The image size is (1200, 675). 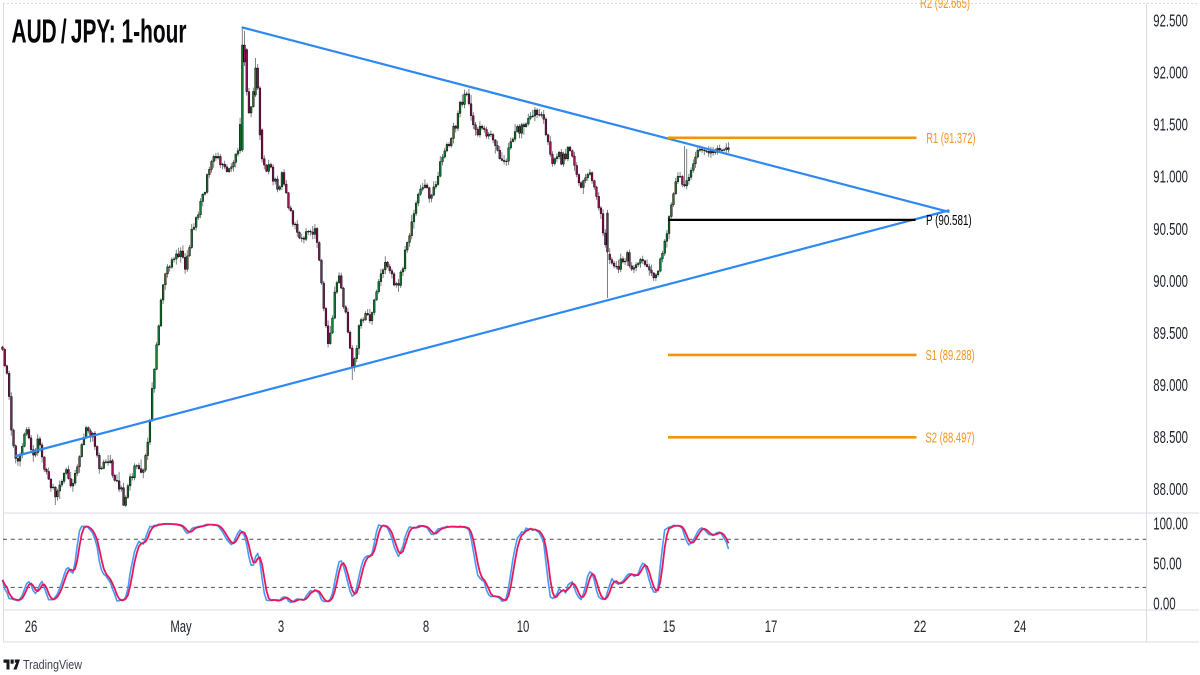 What do you see at coordinates (1170, 437) in the screenshot?
I see `svg-text: 88.500` at bounding box center [1170, 437].